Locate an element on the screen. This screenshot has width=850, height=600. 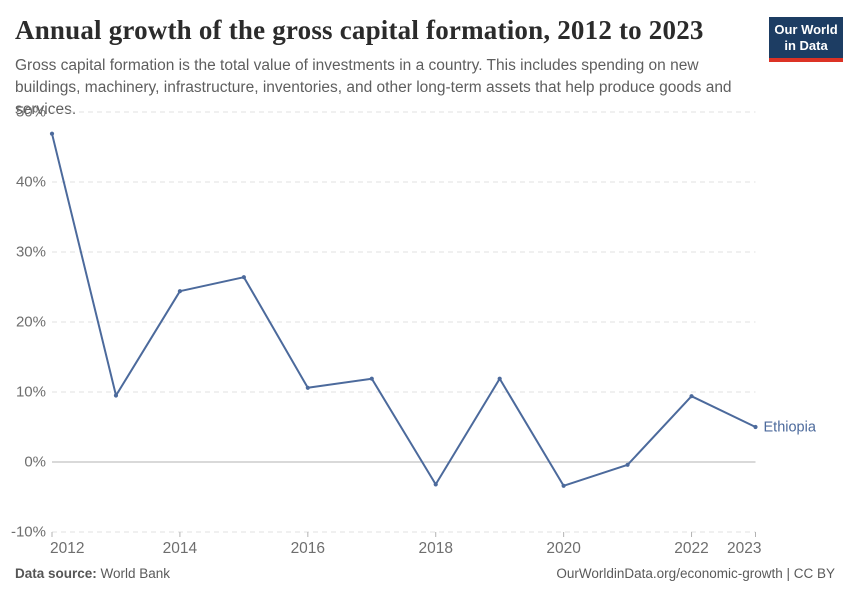
x-axis-label: 2022 is located at coordinates (691, 548).